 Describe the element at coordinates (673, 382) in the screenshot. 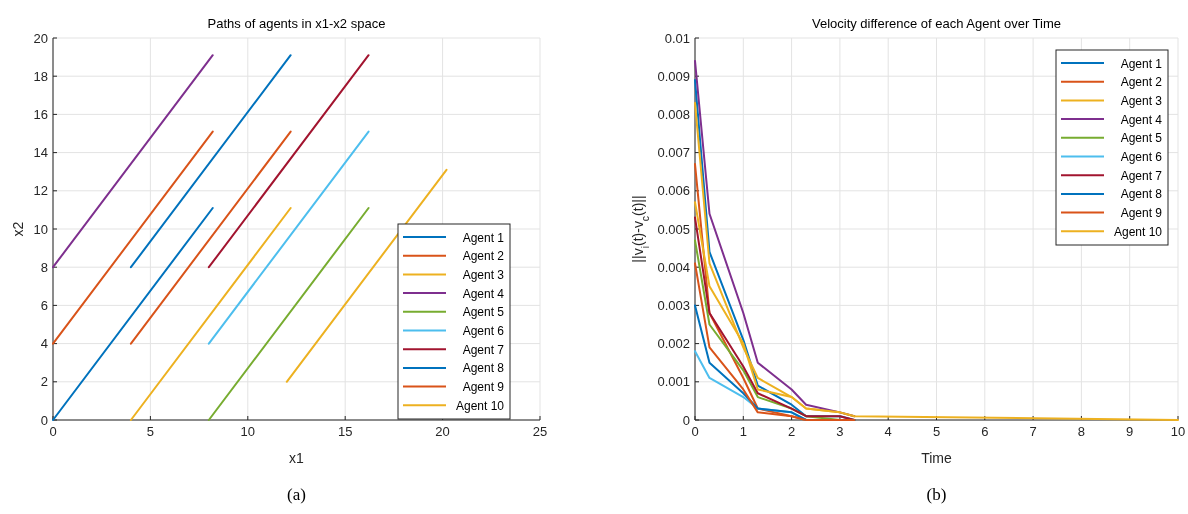

I see `y-tick-label: 0.001` at that location.